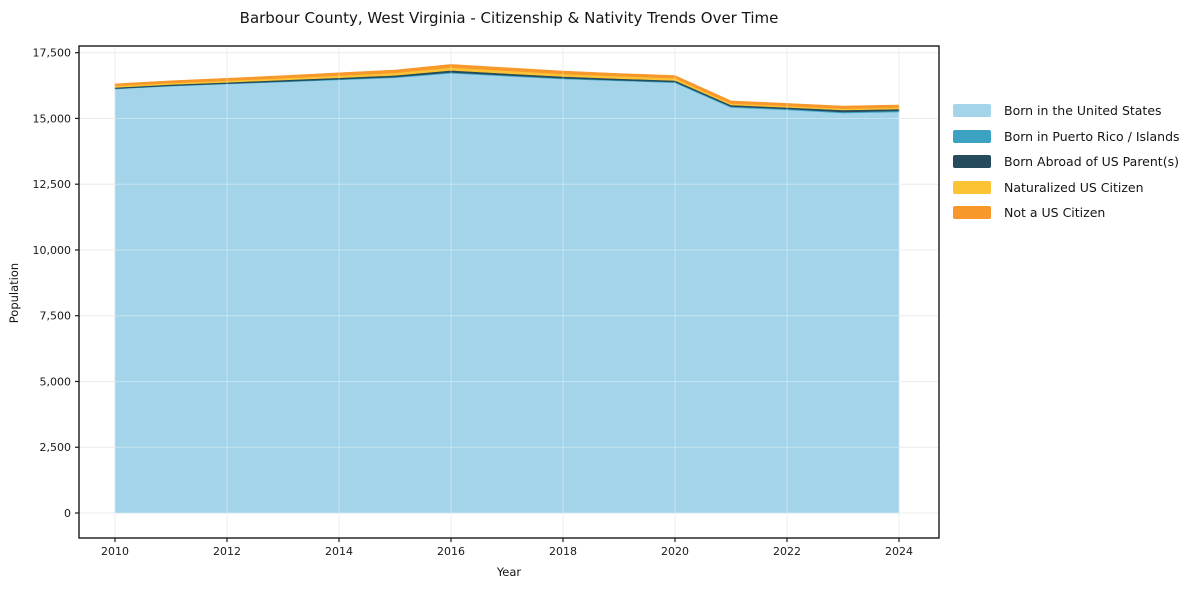 The height and width of the screenshot is (590, 1189). I want to click on legend-item-2: Born in Puerto Rico / Islands, so click(1066, 136).